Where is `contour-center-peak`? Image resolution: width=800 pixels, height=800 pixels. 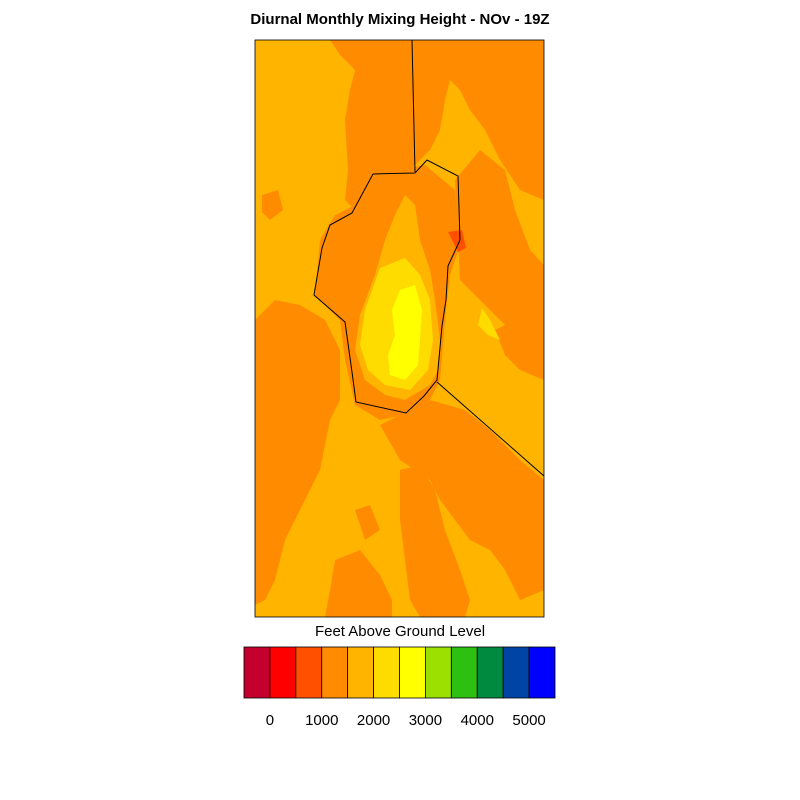
contour-center-peak is located at coordinates (405, 332).